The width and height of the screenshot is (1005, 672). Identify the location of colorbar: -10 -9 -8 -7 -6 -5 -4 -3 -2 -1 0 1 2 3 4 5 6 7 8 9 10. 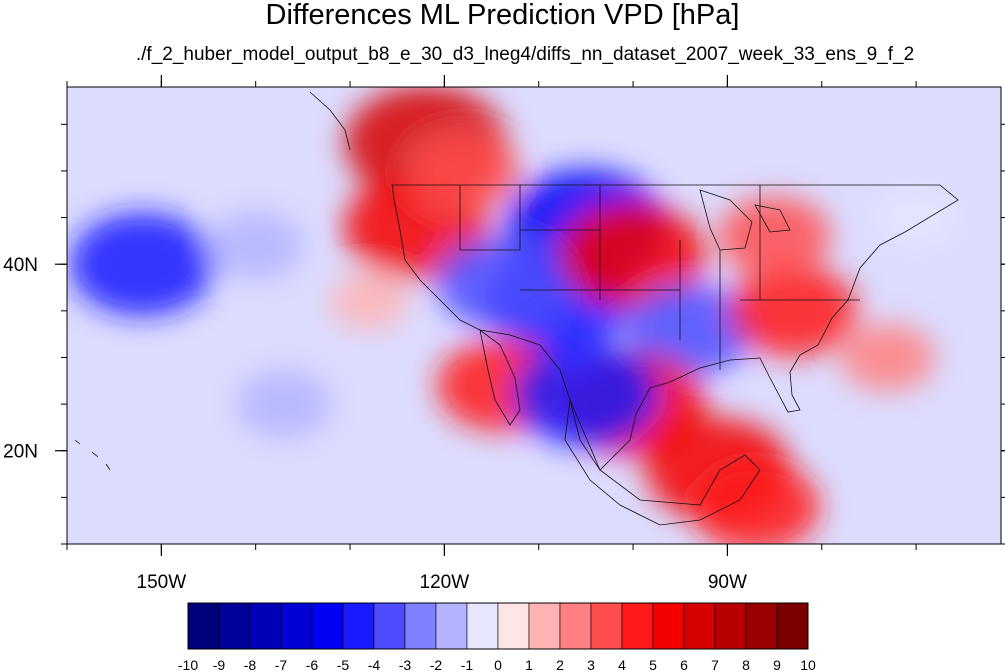
(497, 637).